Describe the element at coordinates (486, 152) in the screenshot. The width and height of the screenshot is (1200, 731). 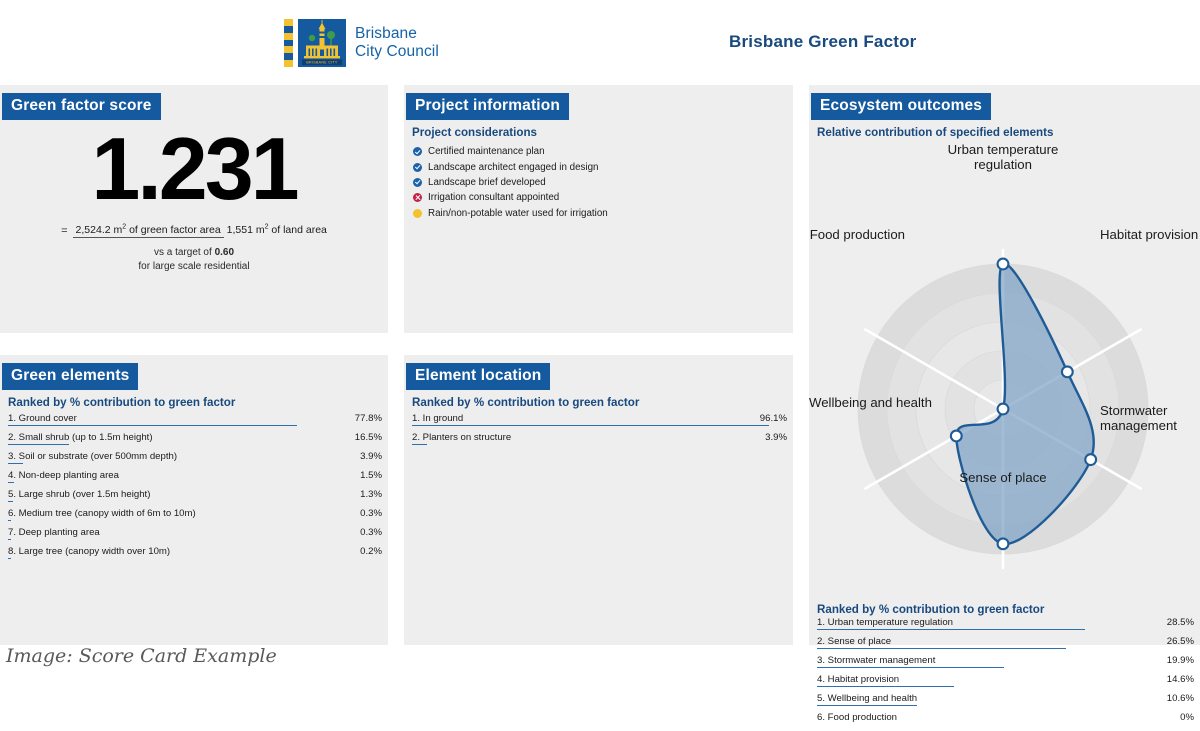
I see `consideration-label: Certified maintenance plan` at that location.